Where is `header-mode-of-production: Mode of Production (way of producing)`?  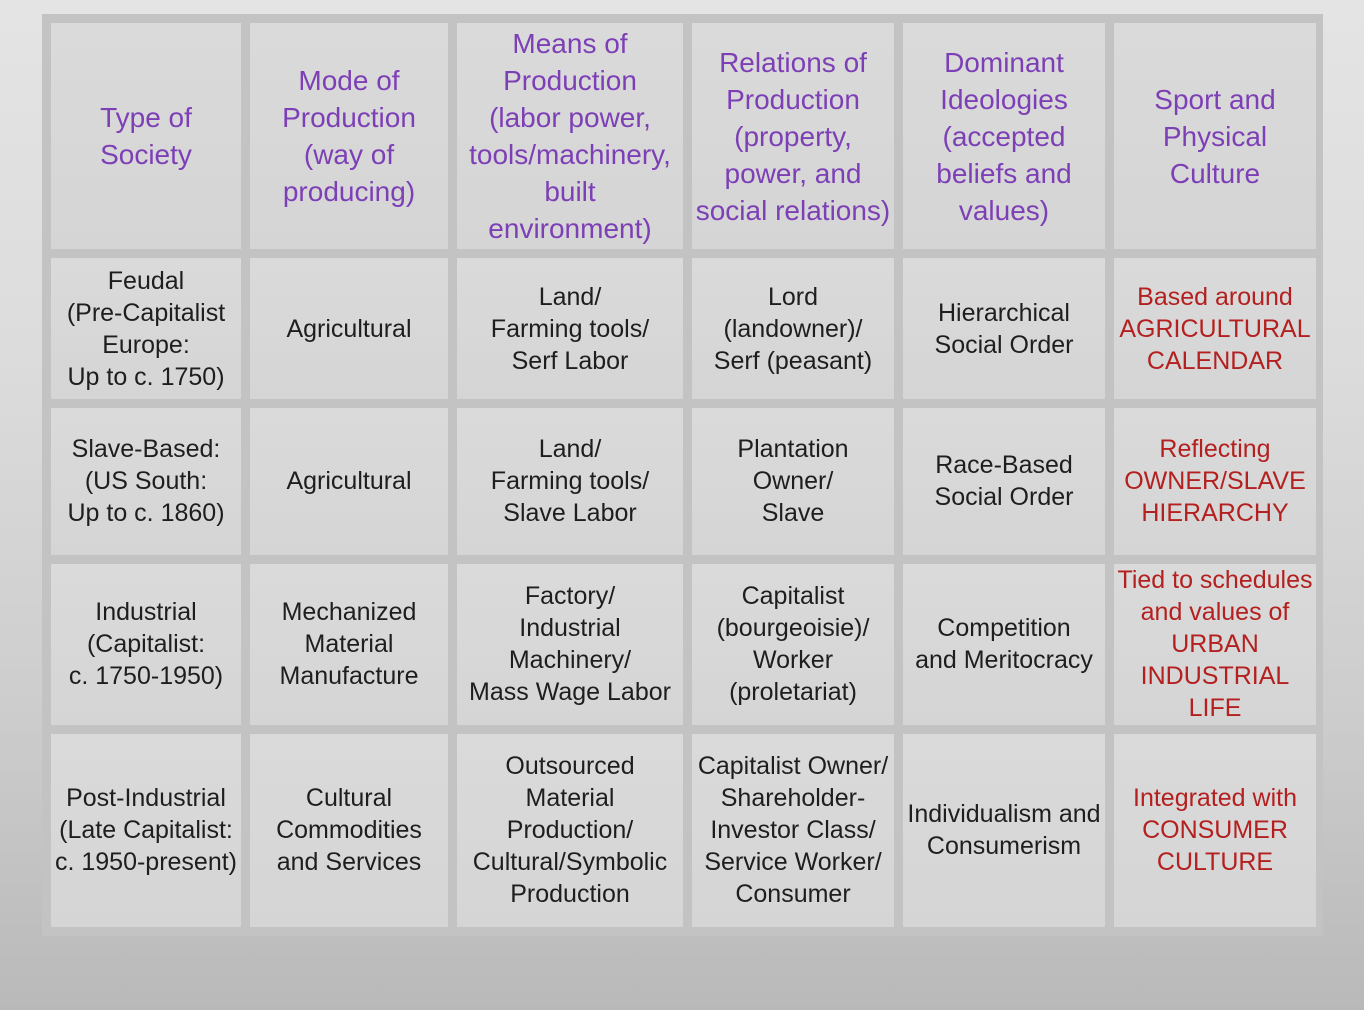
header-mode-of-production: Mode of Production (way of producing) is located at coordinates (349, 136).